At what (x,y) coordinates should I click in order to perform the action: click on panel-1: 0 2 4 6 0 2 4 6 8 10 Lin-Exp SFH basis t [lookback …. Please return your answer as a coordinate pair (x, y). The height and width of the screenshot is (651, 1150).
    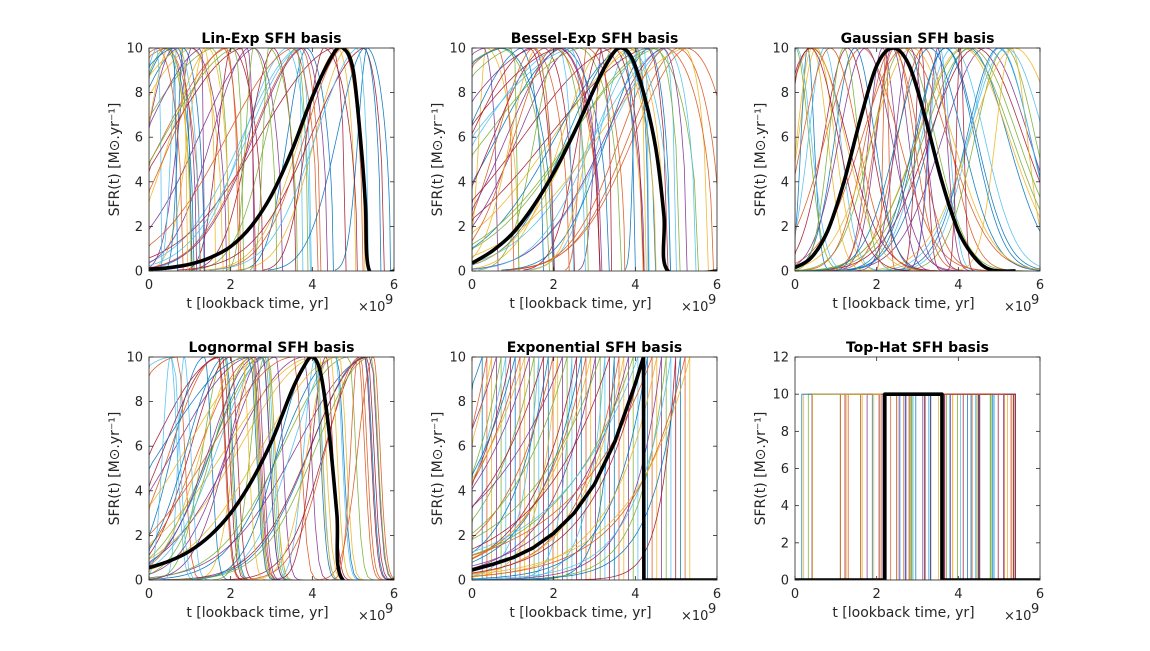
    Looking at the image, I should click on (252, 173).